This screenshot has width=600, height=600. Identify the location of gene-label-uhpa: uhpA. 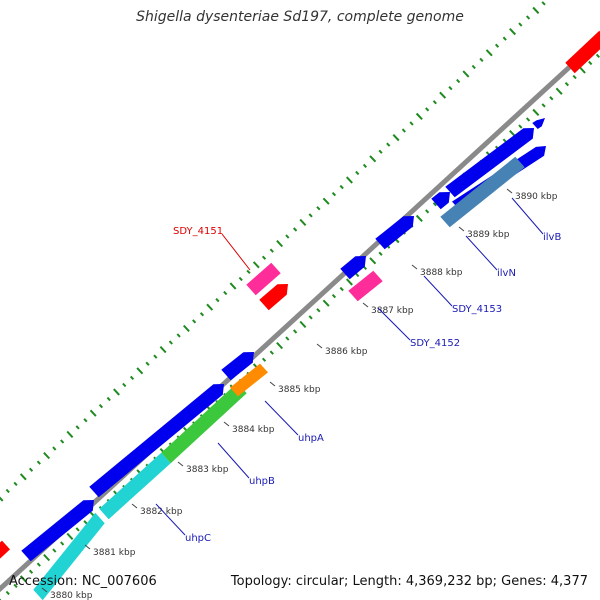
(311, 438).